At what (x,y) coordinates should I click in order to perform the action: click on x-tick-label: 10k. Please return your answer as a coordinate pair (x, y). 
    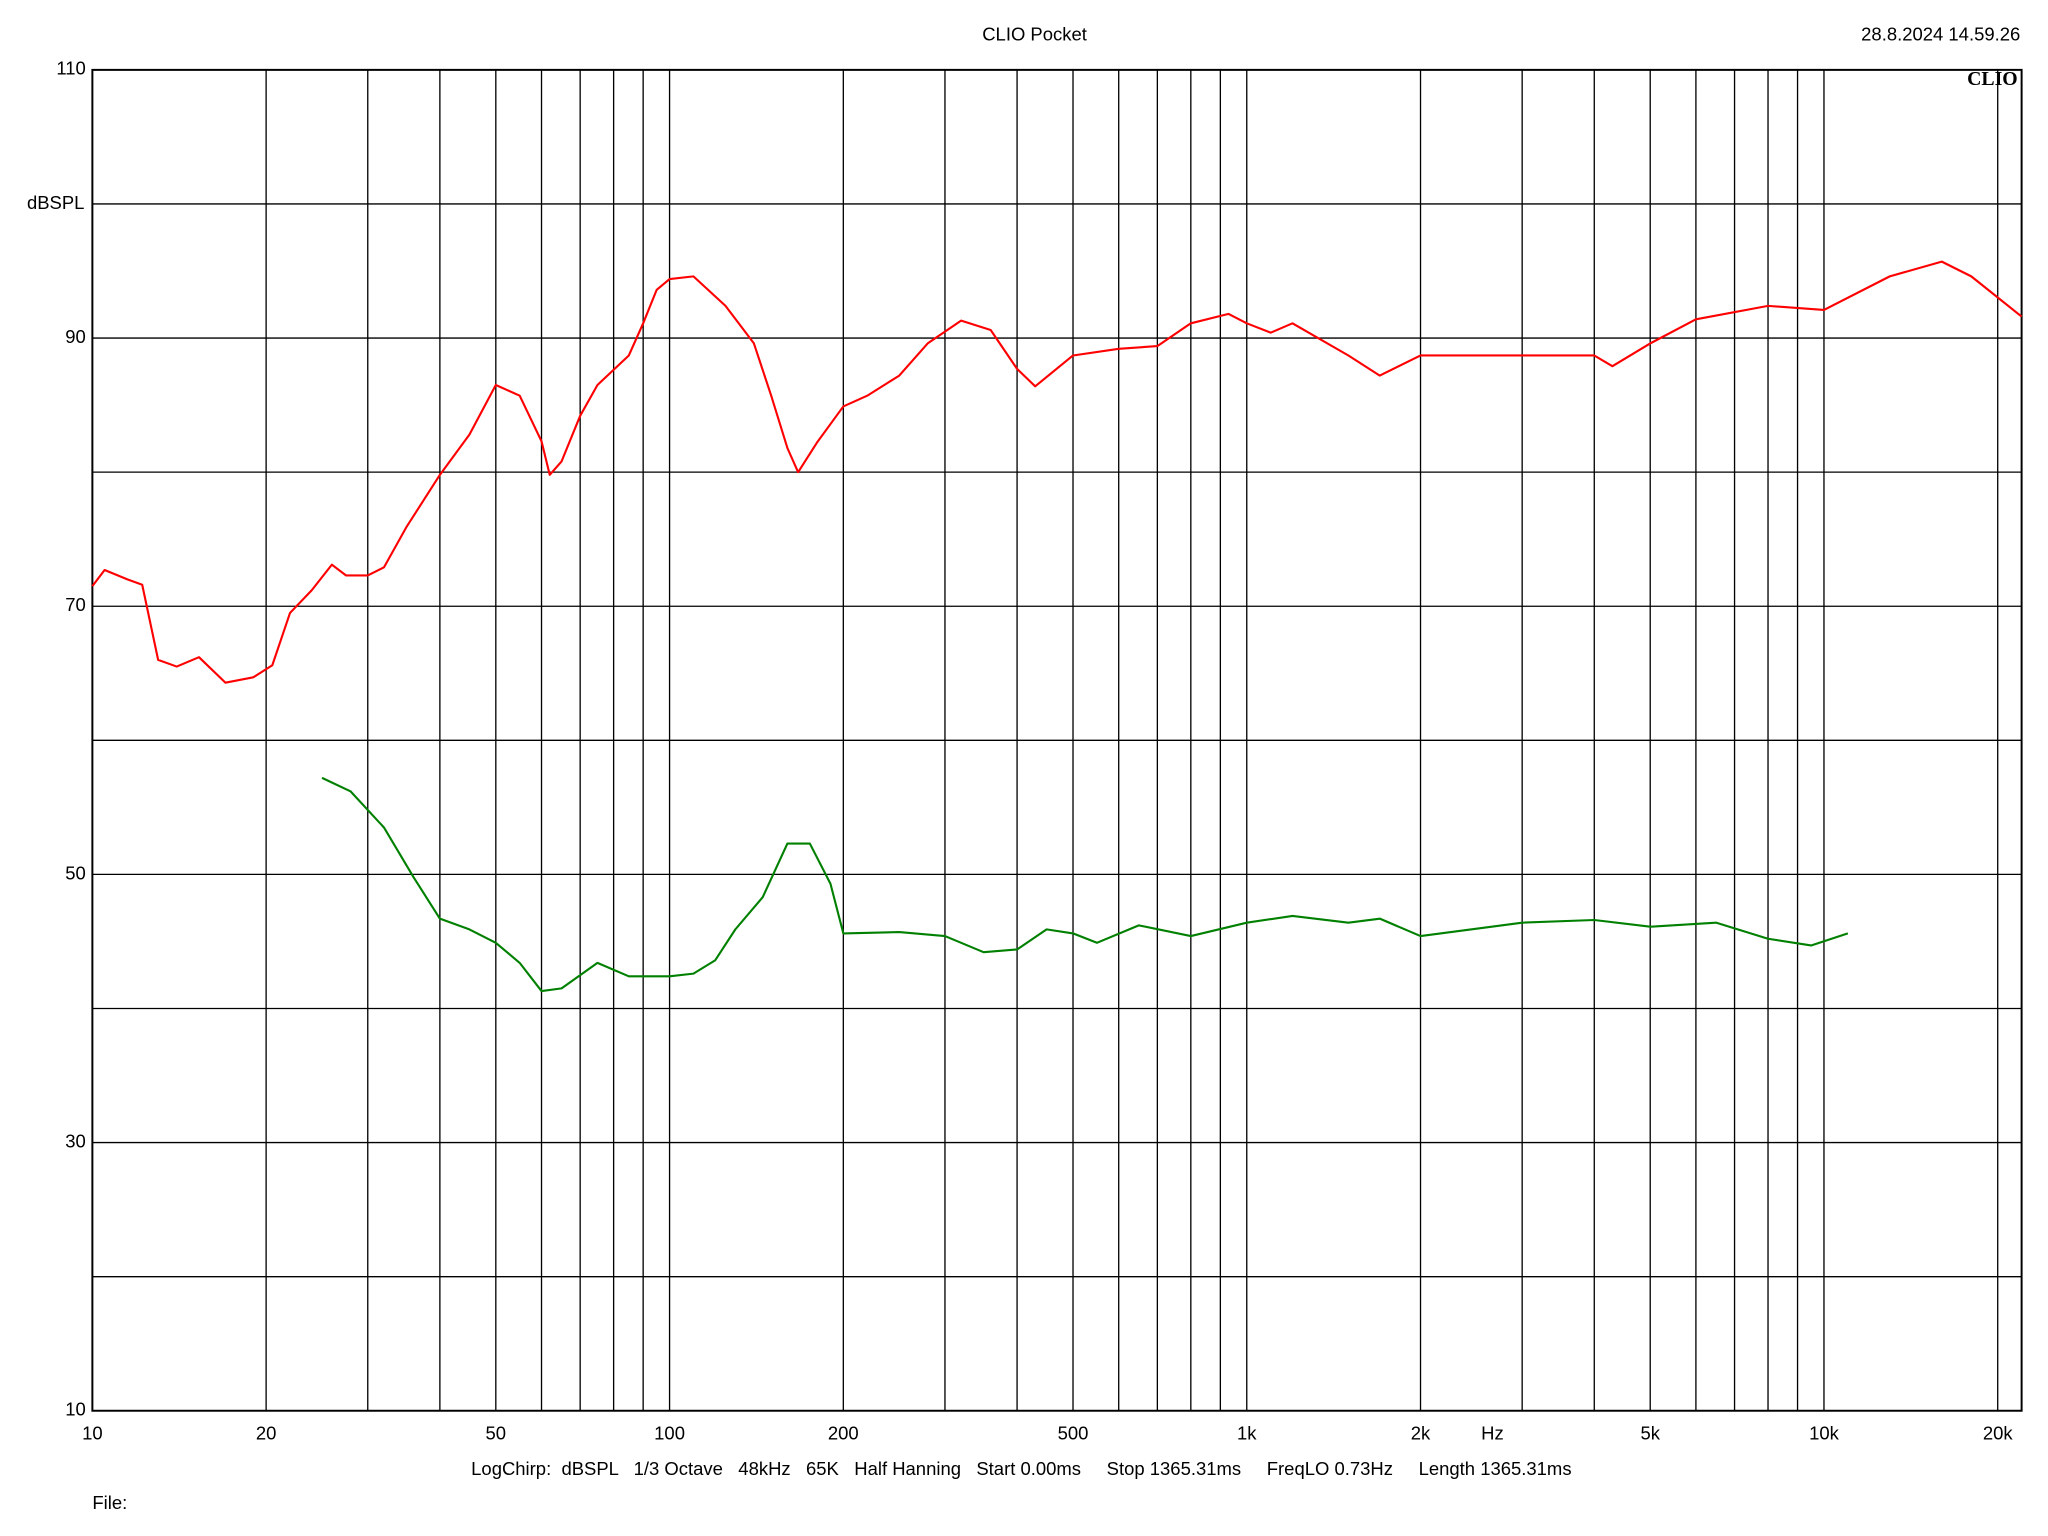
    Looking at the image, I should click on (1824, 1432).